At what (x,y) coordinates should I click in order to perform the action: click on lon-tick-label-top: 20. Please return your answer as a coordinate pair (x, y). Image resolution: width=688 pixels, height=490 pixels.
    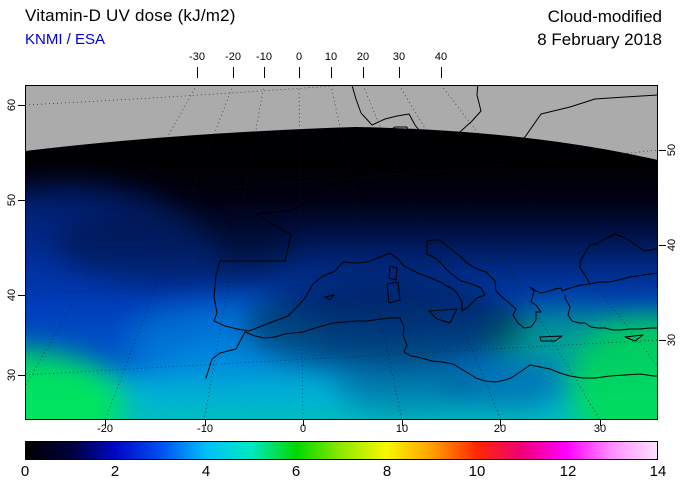
    Looking at the image, I should click on (363, 57).